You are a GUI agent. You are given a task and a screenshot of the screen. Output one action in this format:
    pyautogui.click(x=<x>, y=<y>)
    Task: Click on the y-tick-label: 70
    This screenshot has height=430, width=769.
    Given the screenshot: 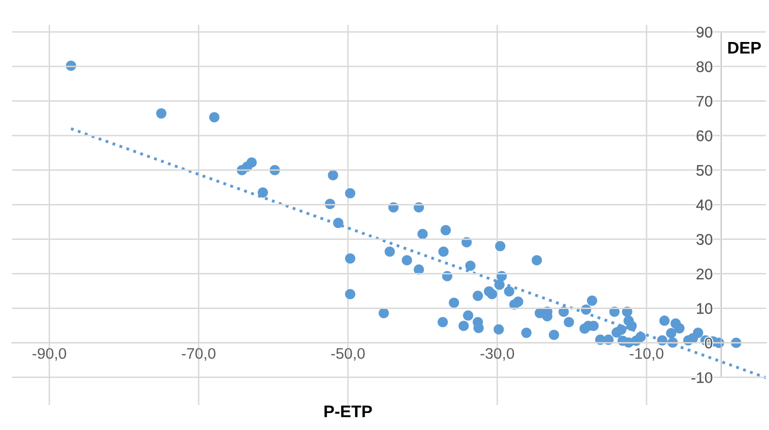 What is the action you would take?
    pyautogui.click(x=704, y=101)
    